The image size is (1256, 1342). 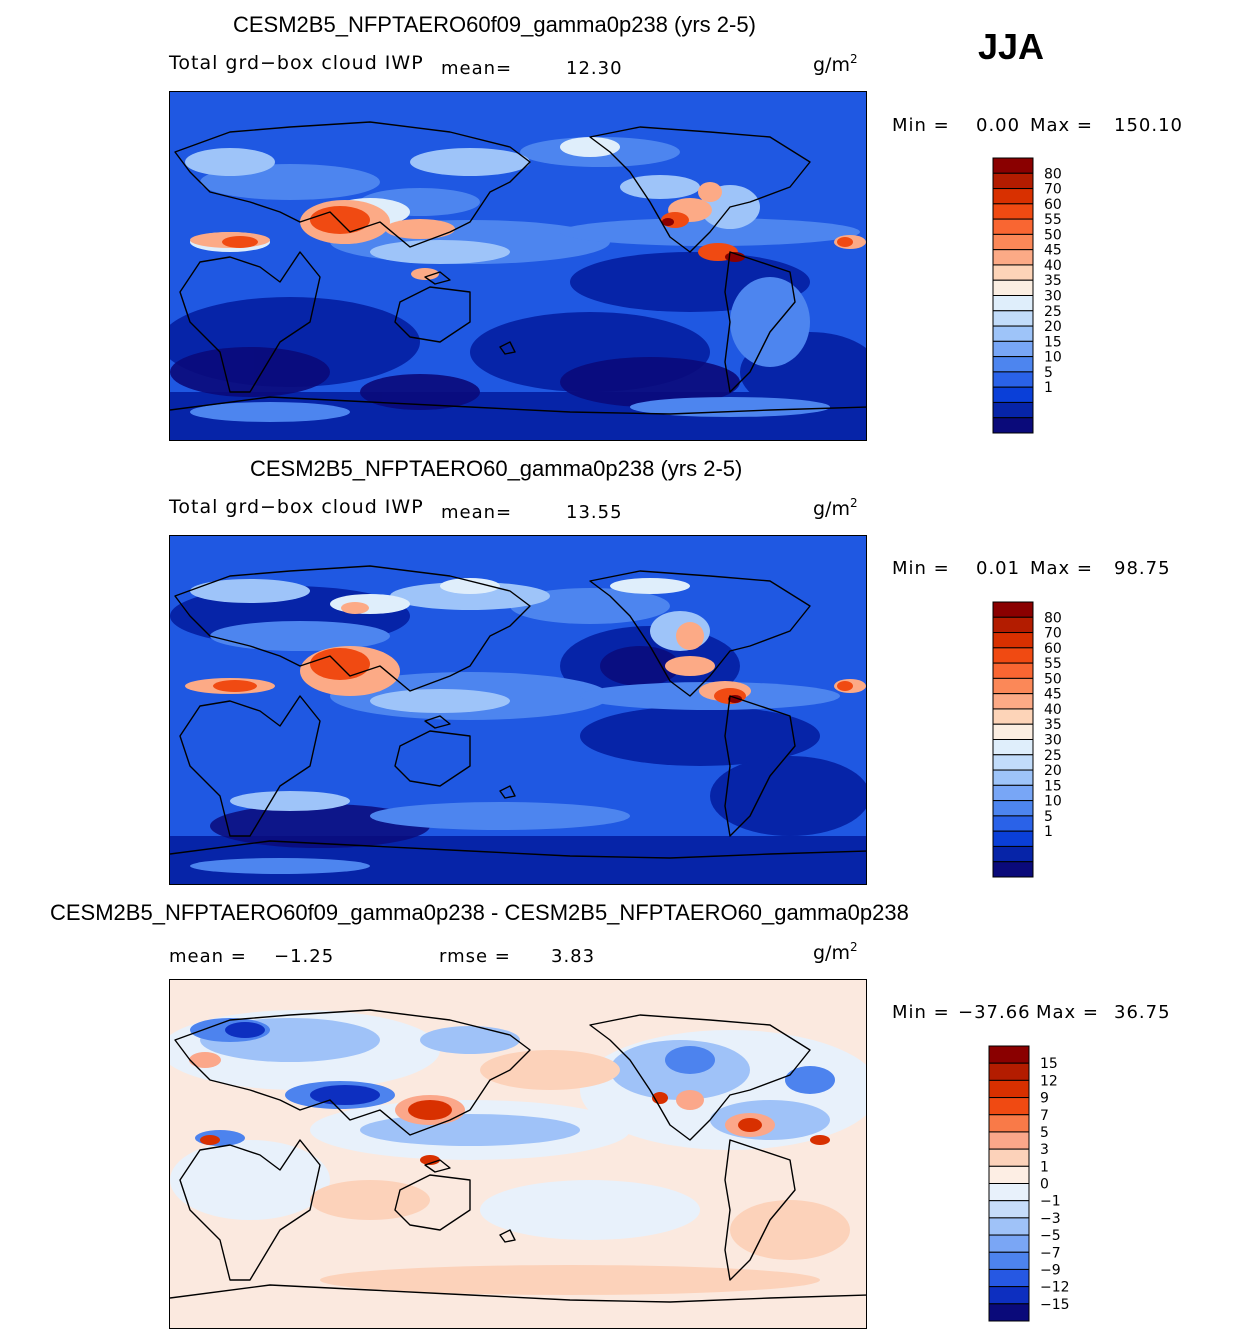 I want to click on panel1-units: g/m2, so click(x=835, y=64).